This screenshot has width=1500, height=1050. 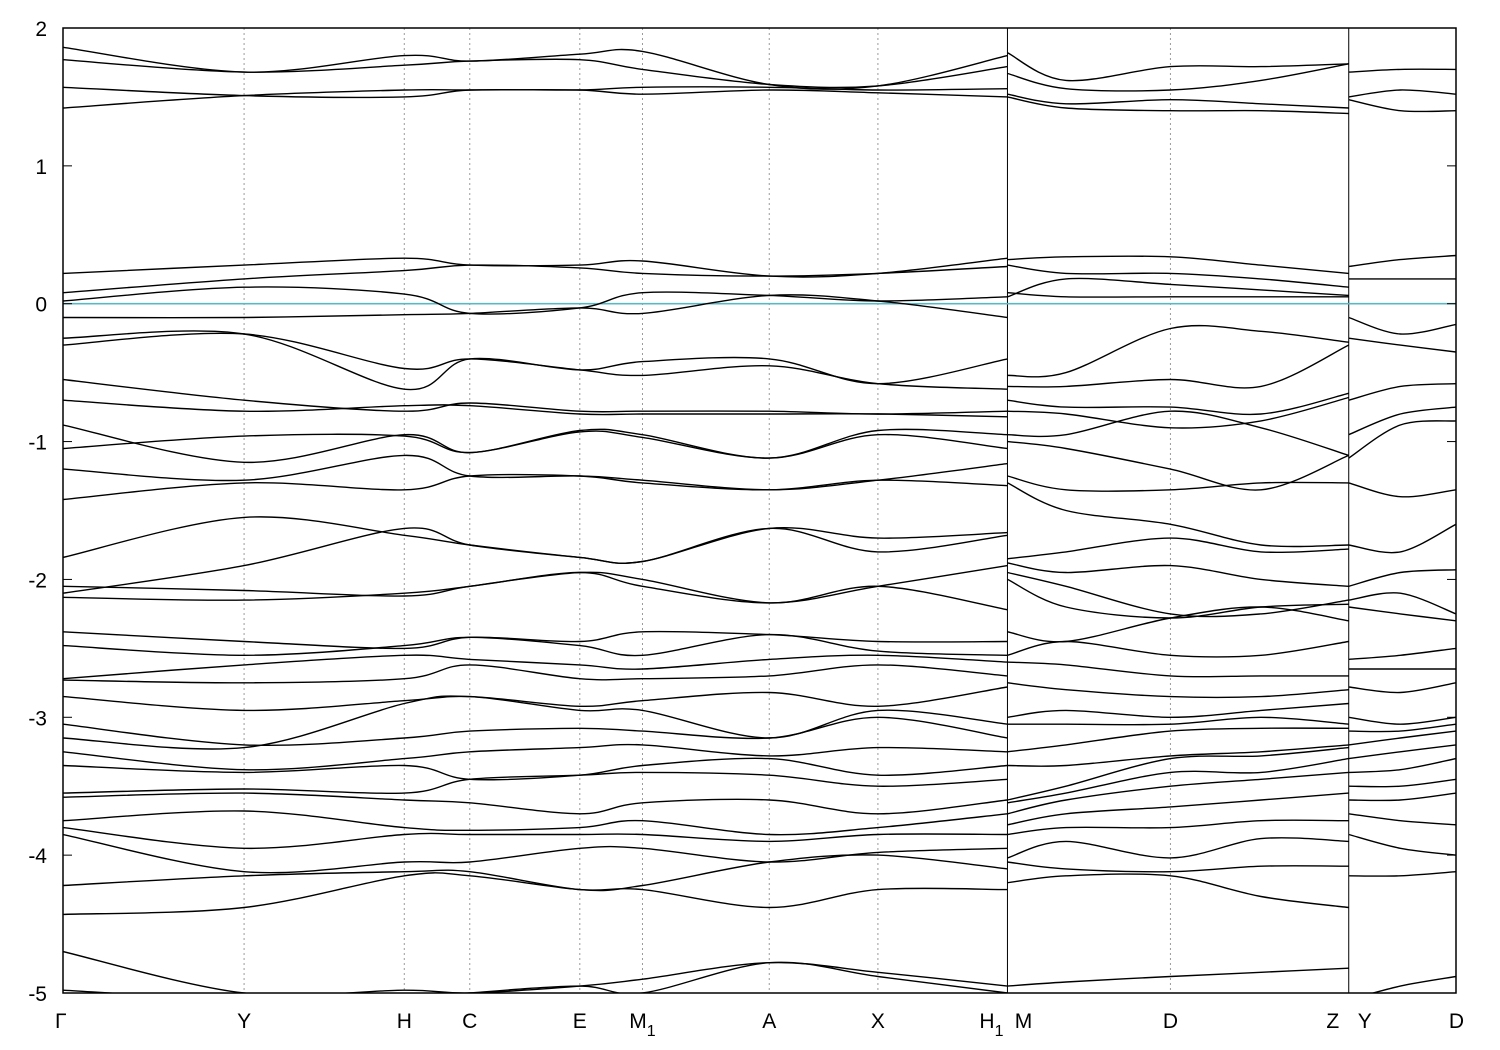 What do you see at coordinates (37, 718) in the screenshot?
I see `y-tick-label: -3` at bounding box center [37, 718].